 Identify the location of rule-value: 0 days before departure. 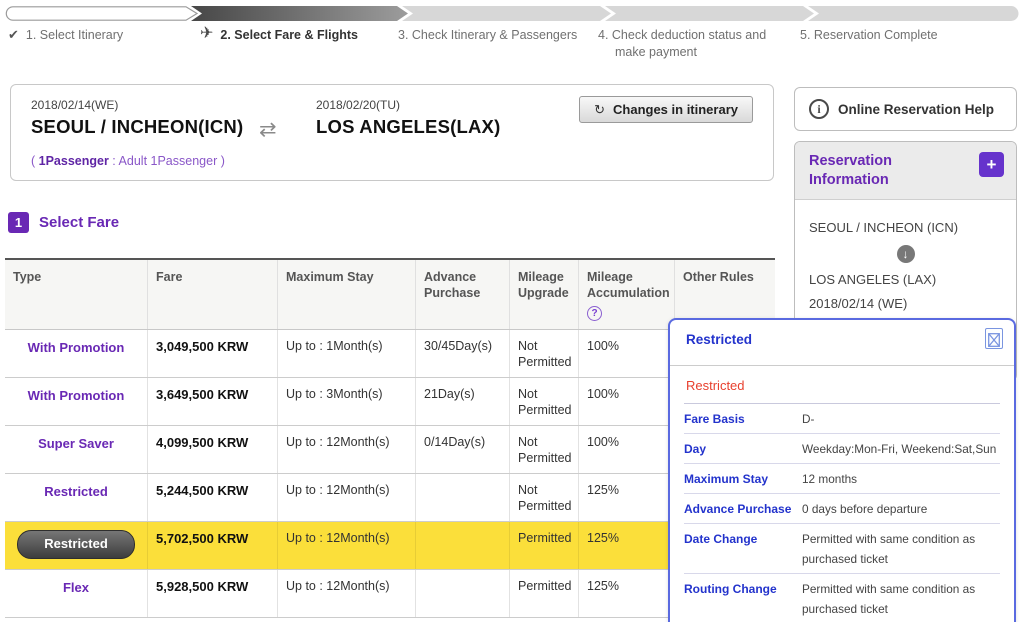
(865, 509).